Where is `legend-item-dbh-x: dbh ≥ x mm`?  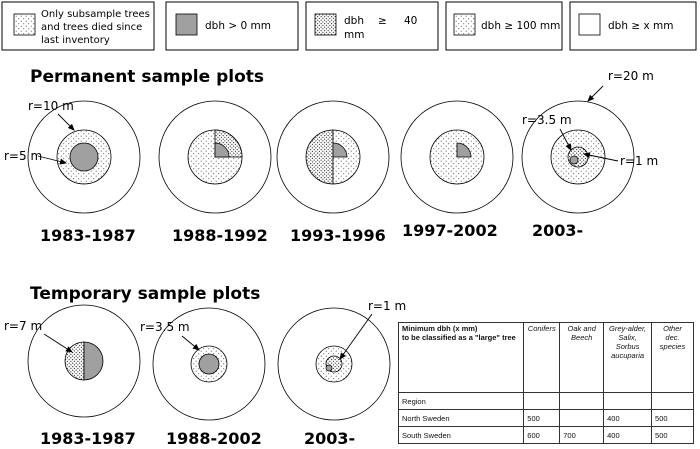 legend-item-dbh-x: dbh ≥ x mm is located at coordinates (633, 26).